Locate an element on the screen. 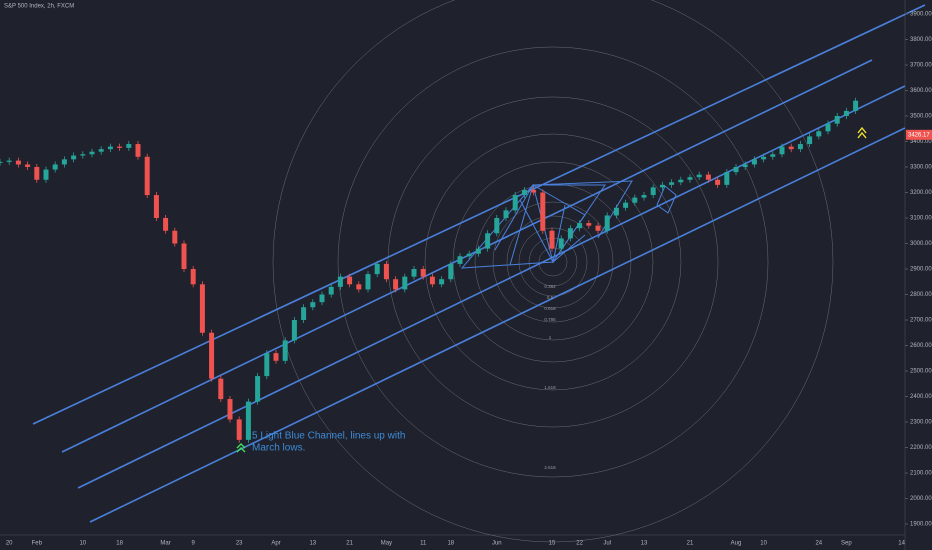  y-tick-label: 2300.00 is located at coordinates (921, 423).